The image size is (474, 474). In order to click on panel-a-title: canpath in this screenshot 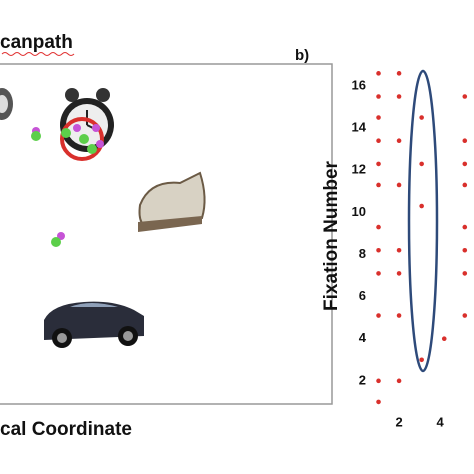, I will do `click(36, 42)`.